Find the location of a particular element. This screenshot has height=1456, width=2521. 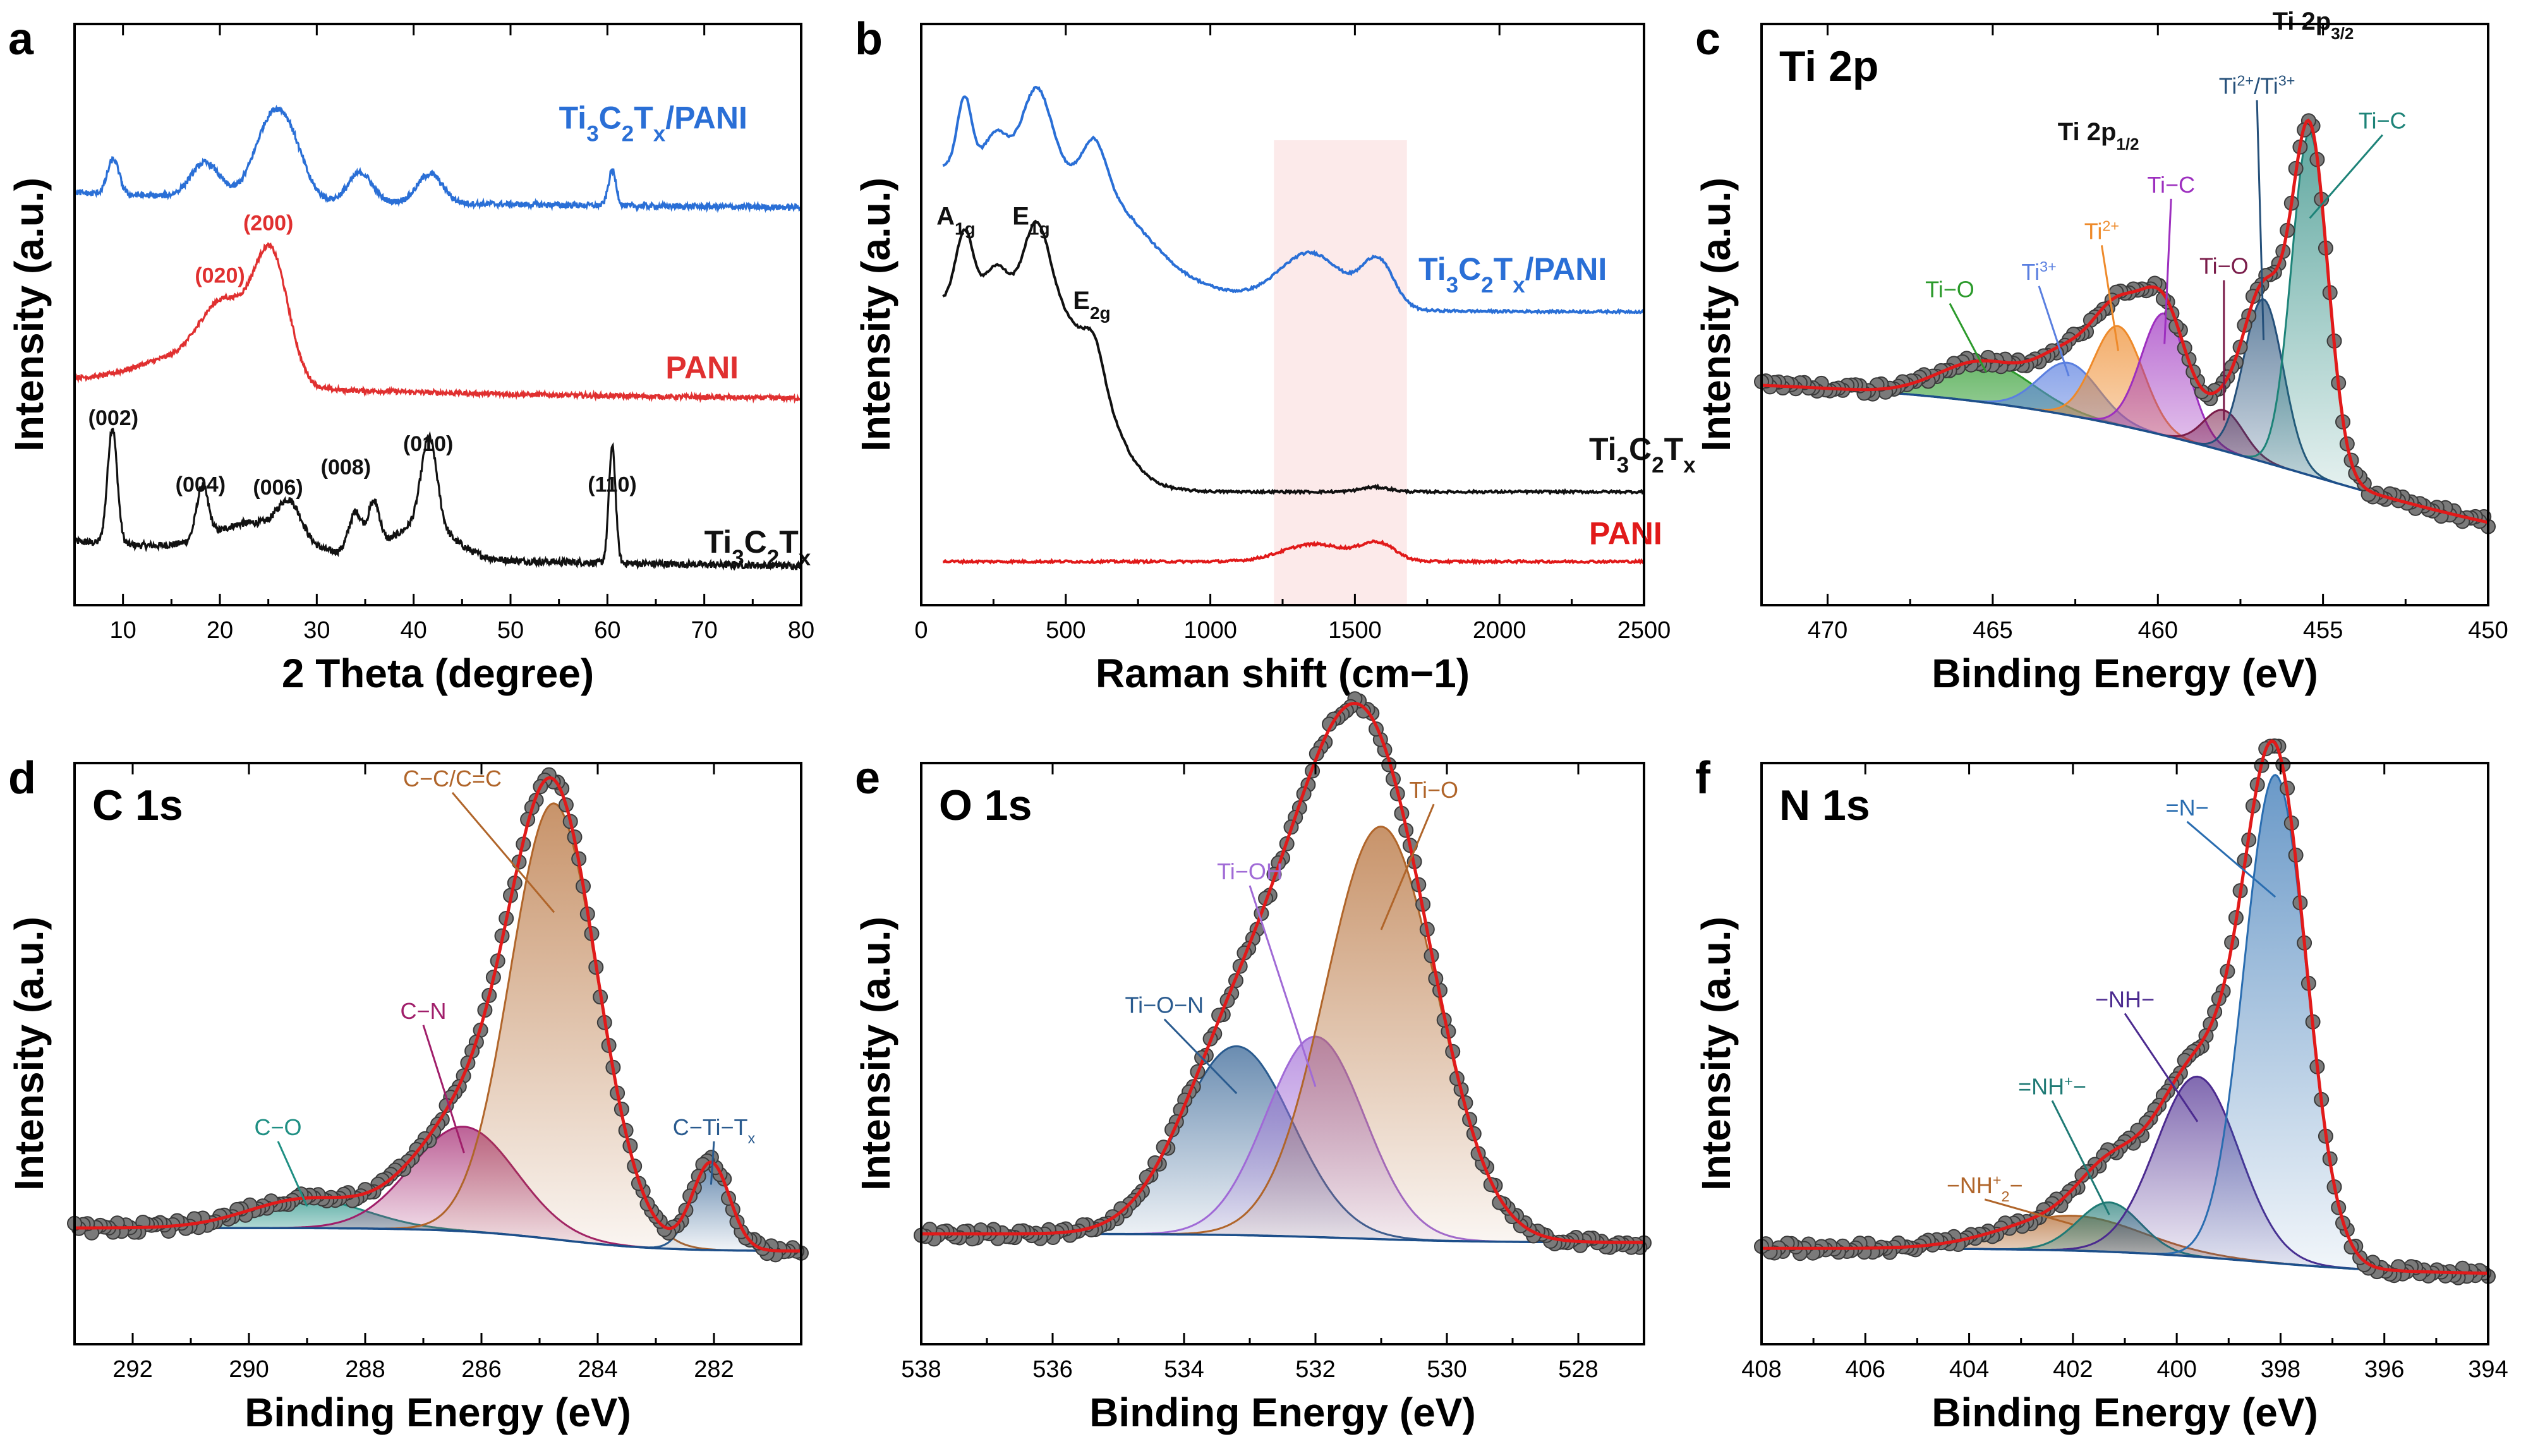

panel-letter: f is located at coordinates (1703, 778).